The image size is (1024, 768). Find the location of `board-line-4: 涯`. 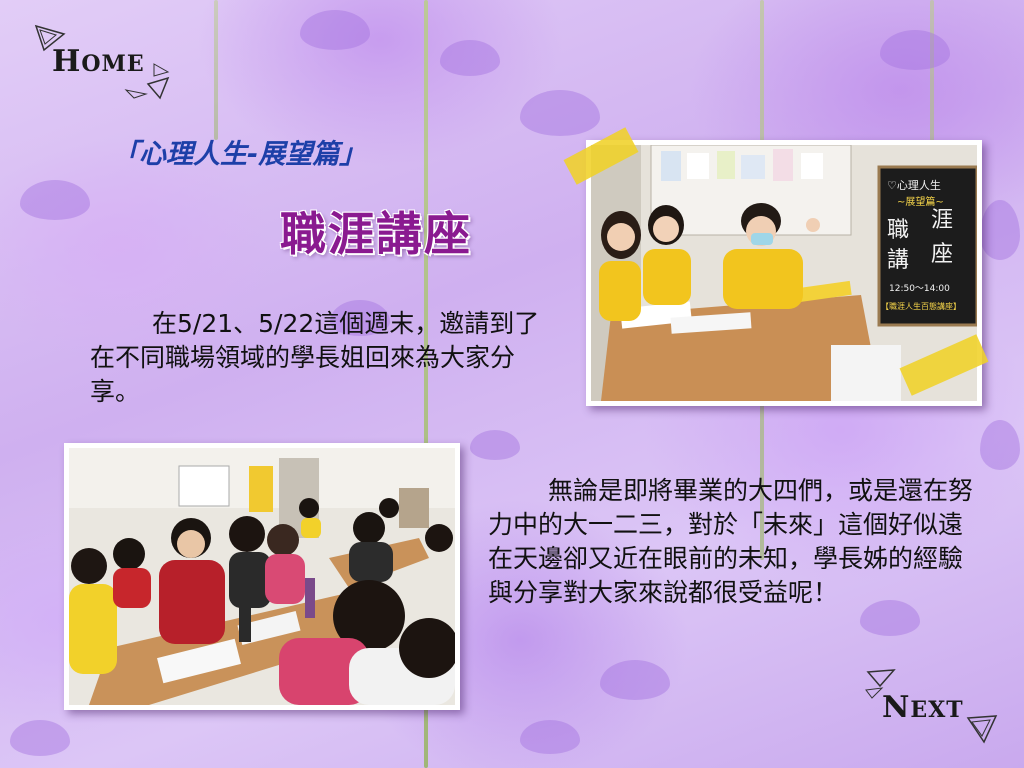

board-line-4: 涯 is located at coordinates (942, 220).